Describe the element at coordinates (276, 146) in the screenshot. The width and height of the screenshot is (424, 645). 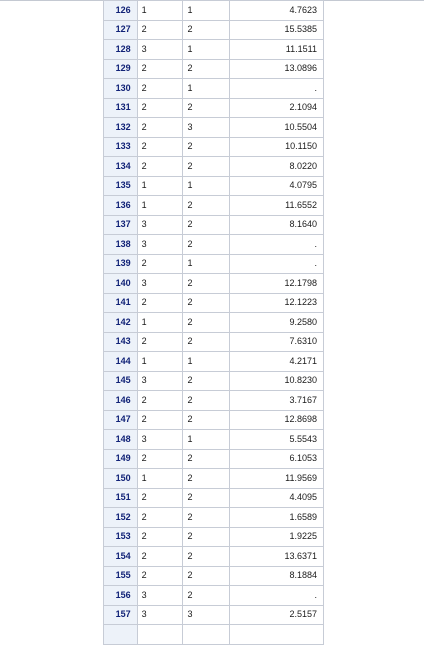
I see `column-3-cell: 10.1150` at that location.